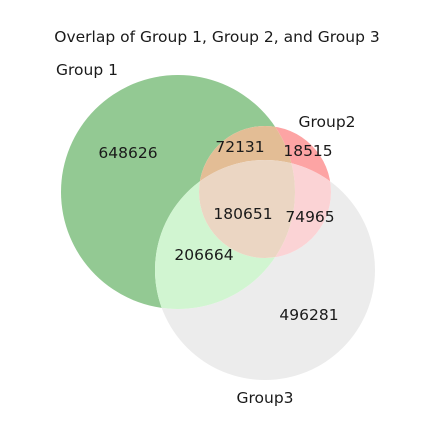  Describe the element at coordinates (307, 151) in the screenshot. I see `label-only-group2: 18515` at that location.